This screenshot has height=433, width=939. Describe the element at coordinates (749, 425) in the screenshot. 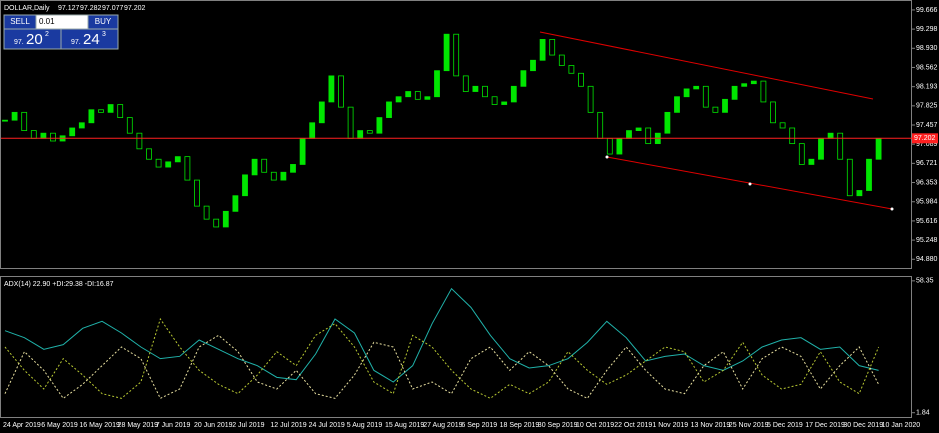

I see `x-tick-label: 25 Nov 2019` at that location.